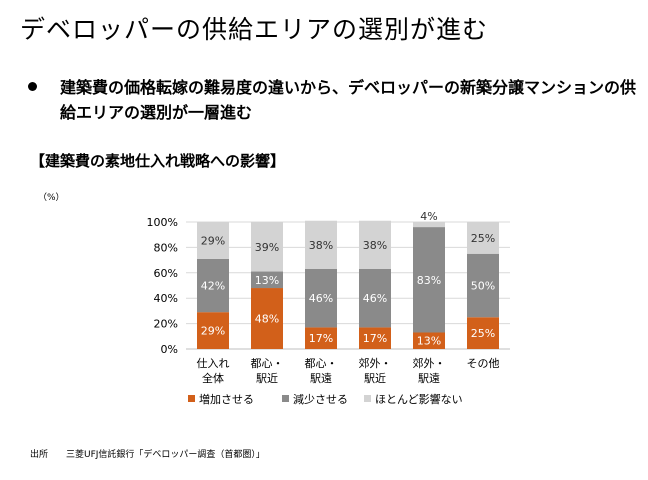  I want to click on data-label: 50%, so click(483, 286).